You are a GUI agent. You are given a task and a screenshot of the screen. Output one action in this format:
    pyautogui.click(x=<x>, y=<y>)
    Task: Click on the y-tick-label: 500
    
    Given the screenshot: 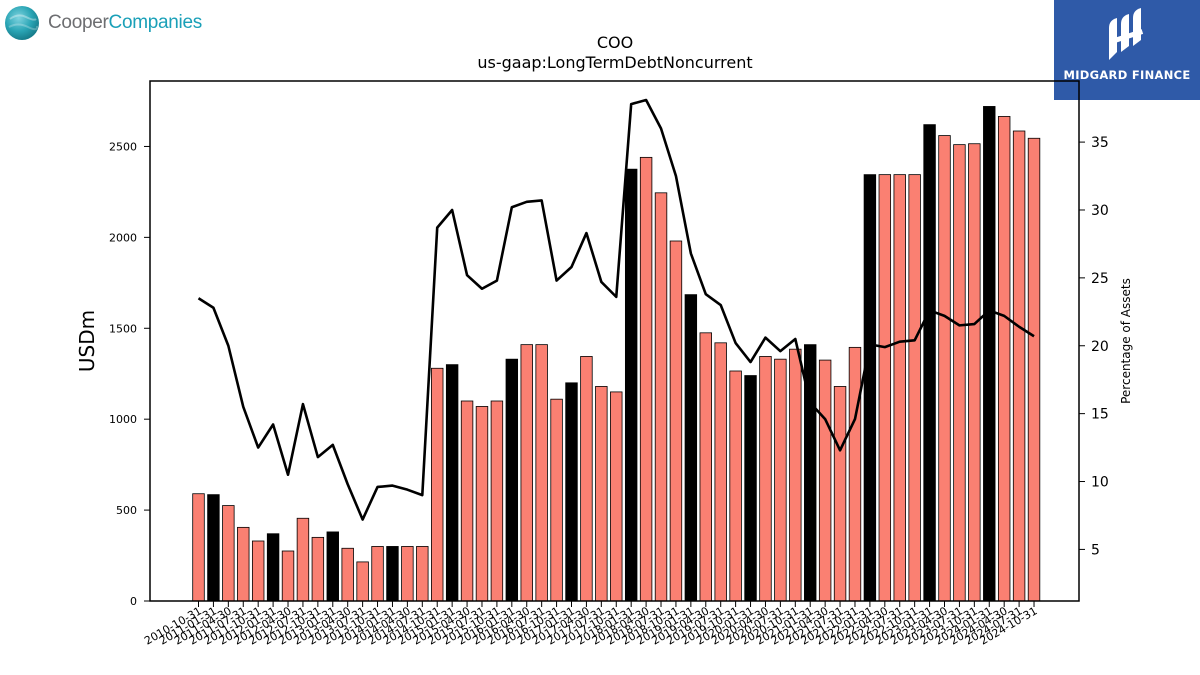 What is the action you would take?
    pyautogui.click(x=126, y=510)
    